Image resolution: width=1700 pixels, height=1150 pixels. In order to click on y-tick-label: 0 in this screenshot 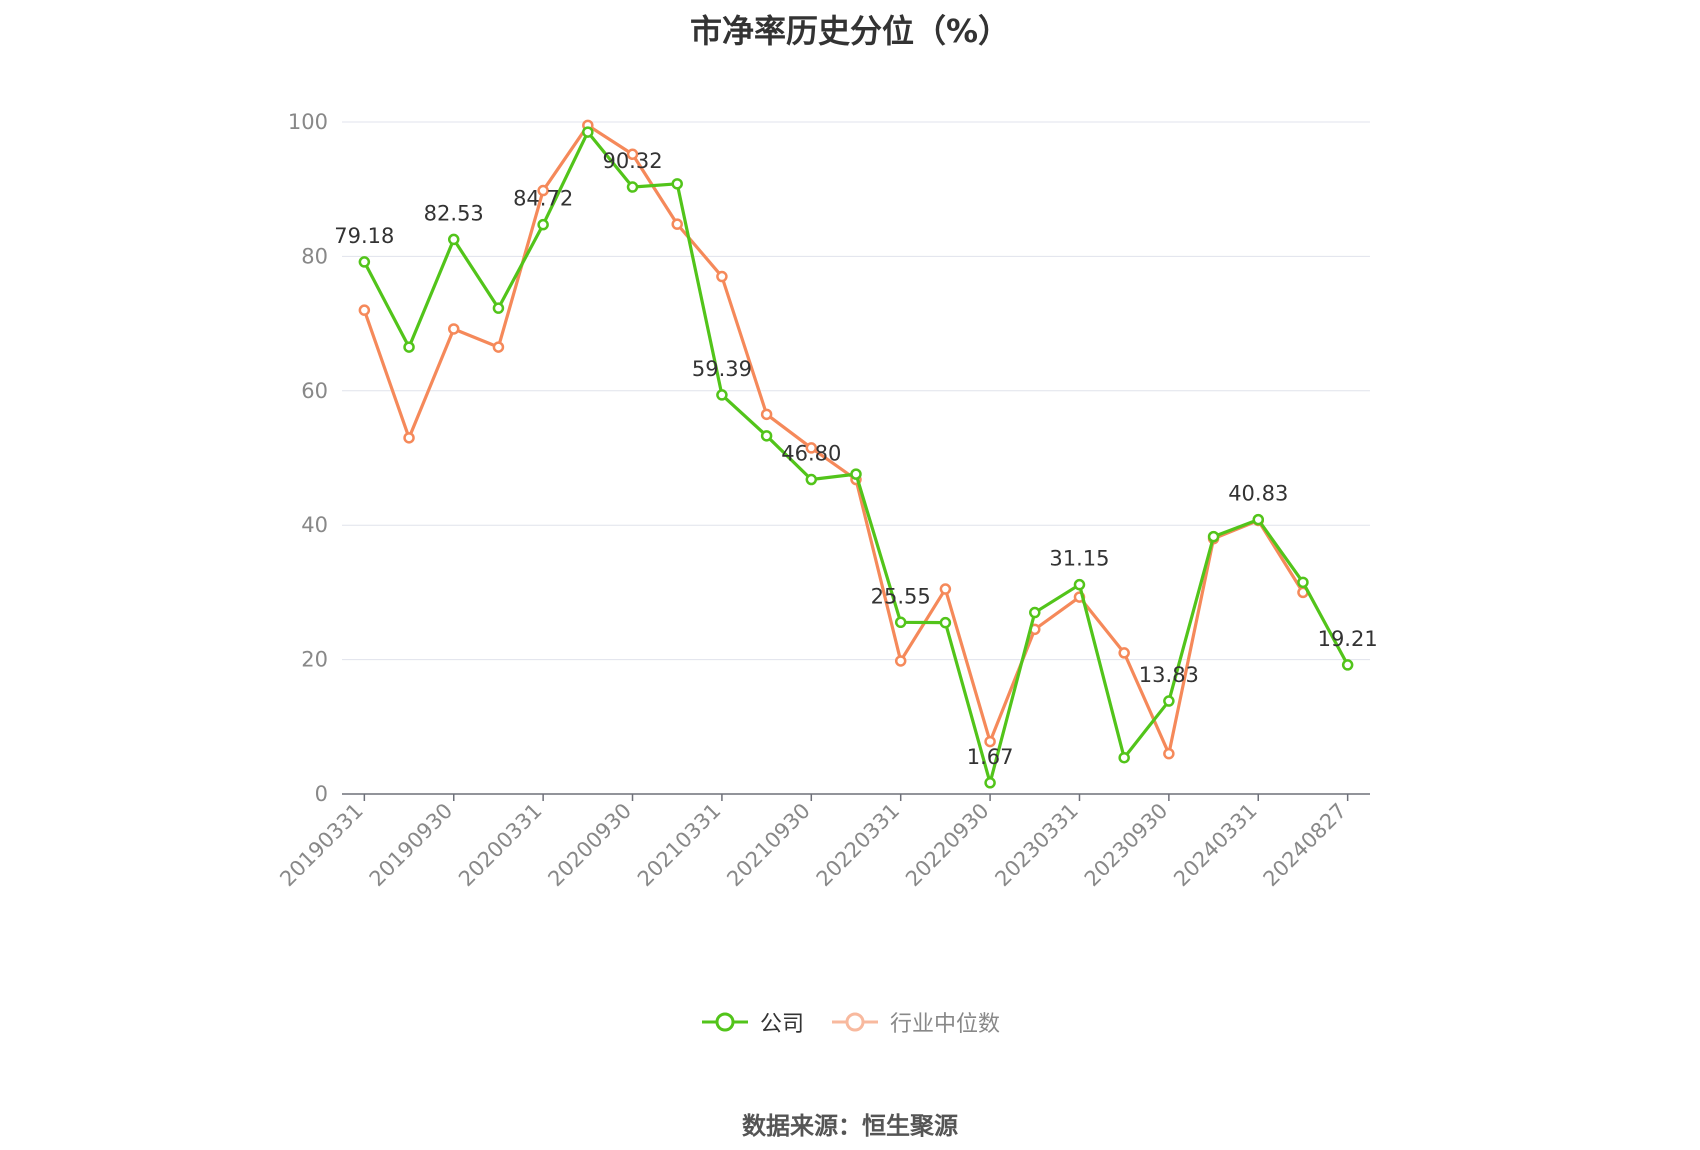, I will do `click(321, 794)`.